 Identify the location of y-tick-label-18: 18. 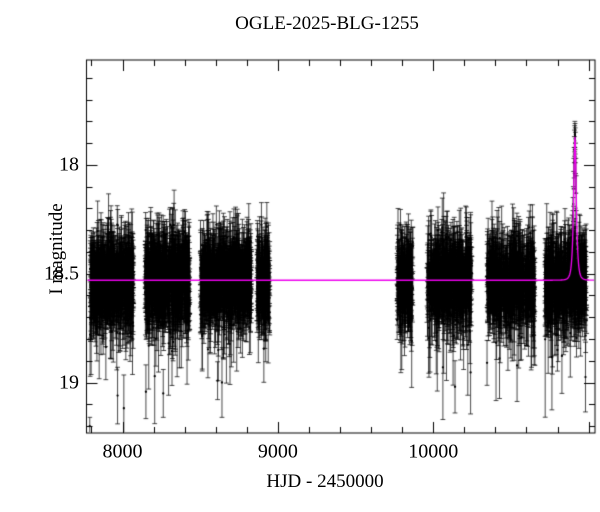
(69, 164).